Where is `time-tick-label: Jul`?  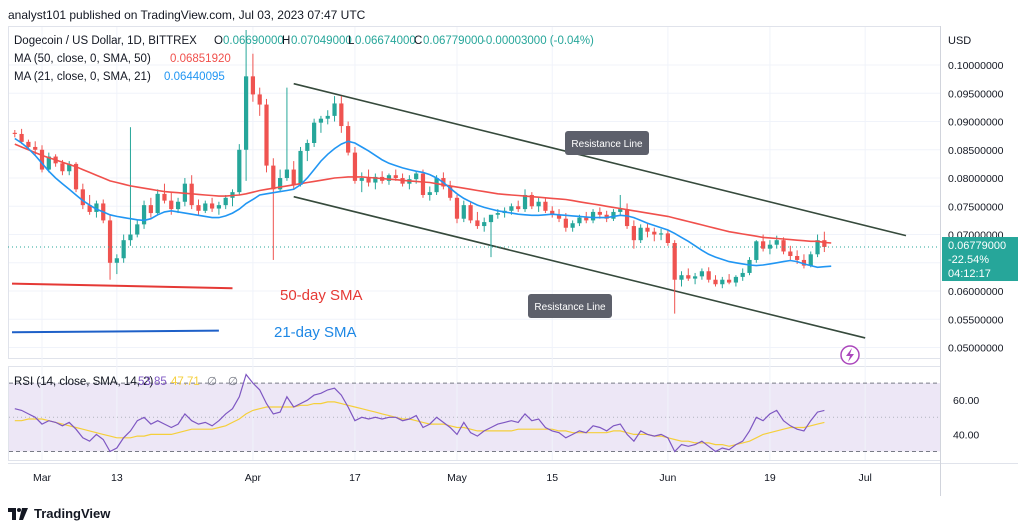 time-tick-label: Jul is located at coordinates (864, 478).